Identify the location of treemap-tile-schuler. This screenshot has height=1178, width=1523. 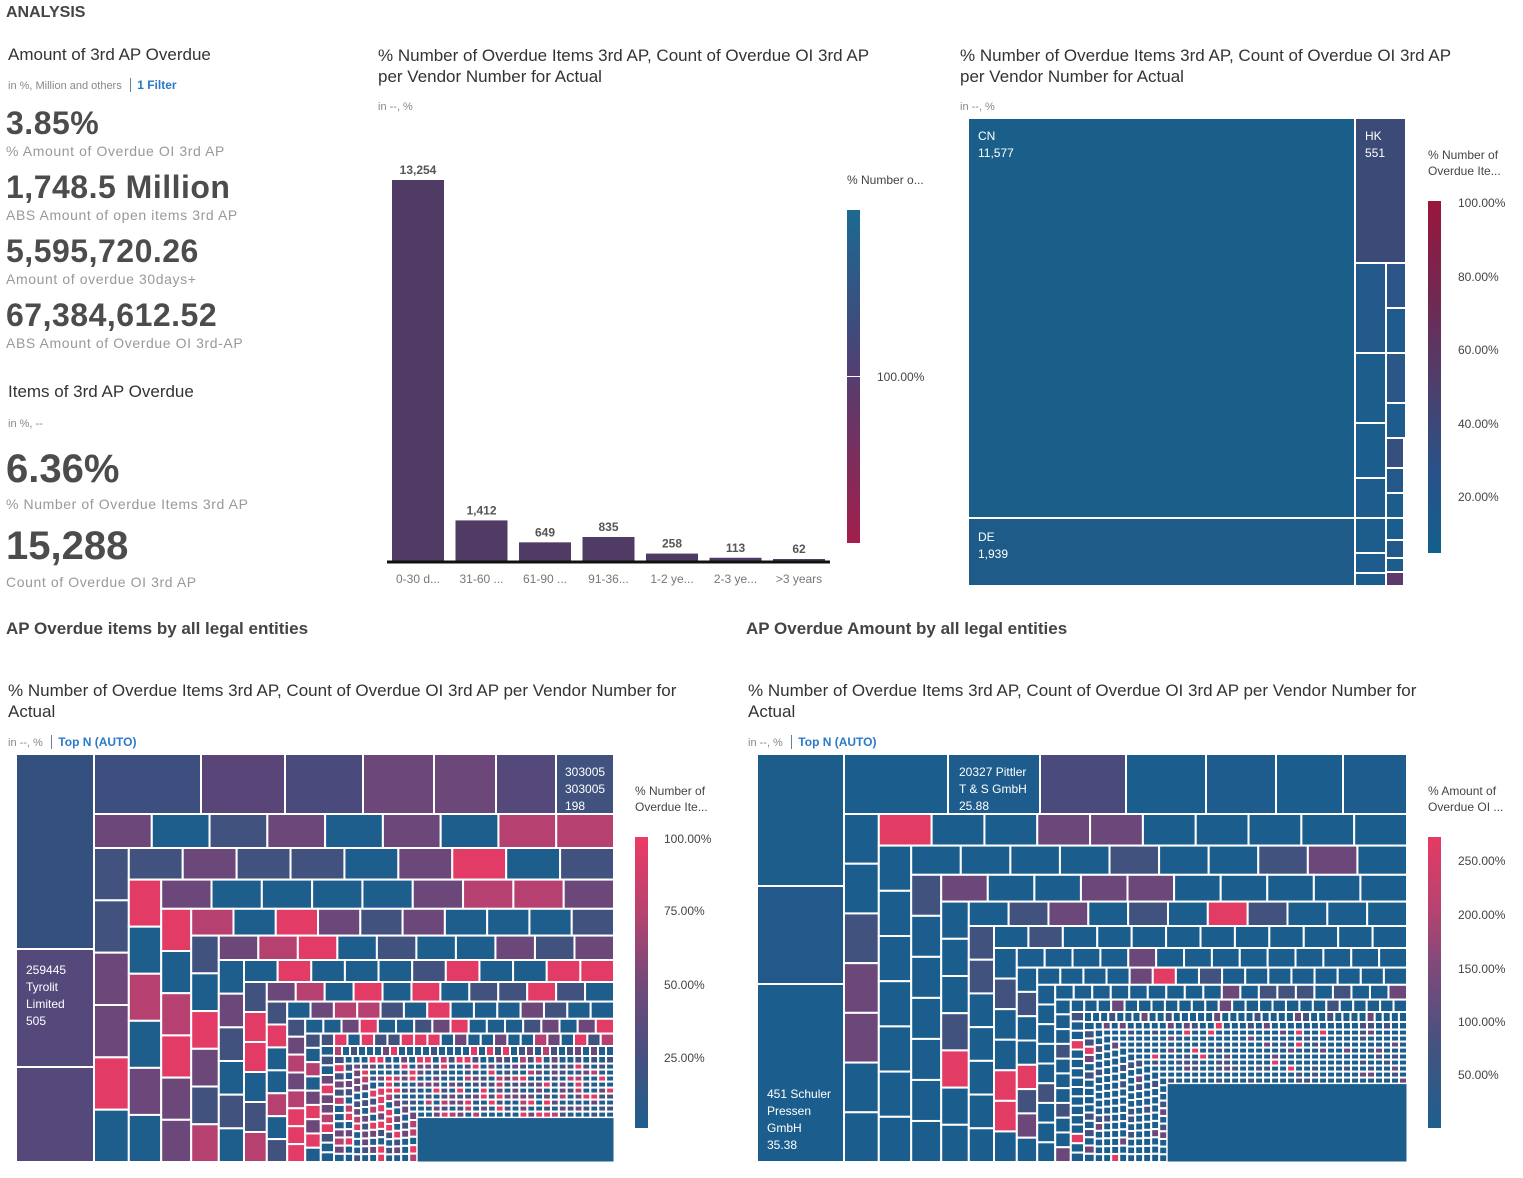
(801, 1072).